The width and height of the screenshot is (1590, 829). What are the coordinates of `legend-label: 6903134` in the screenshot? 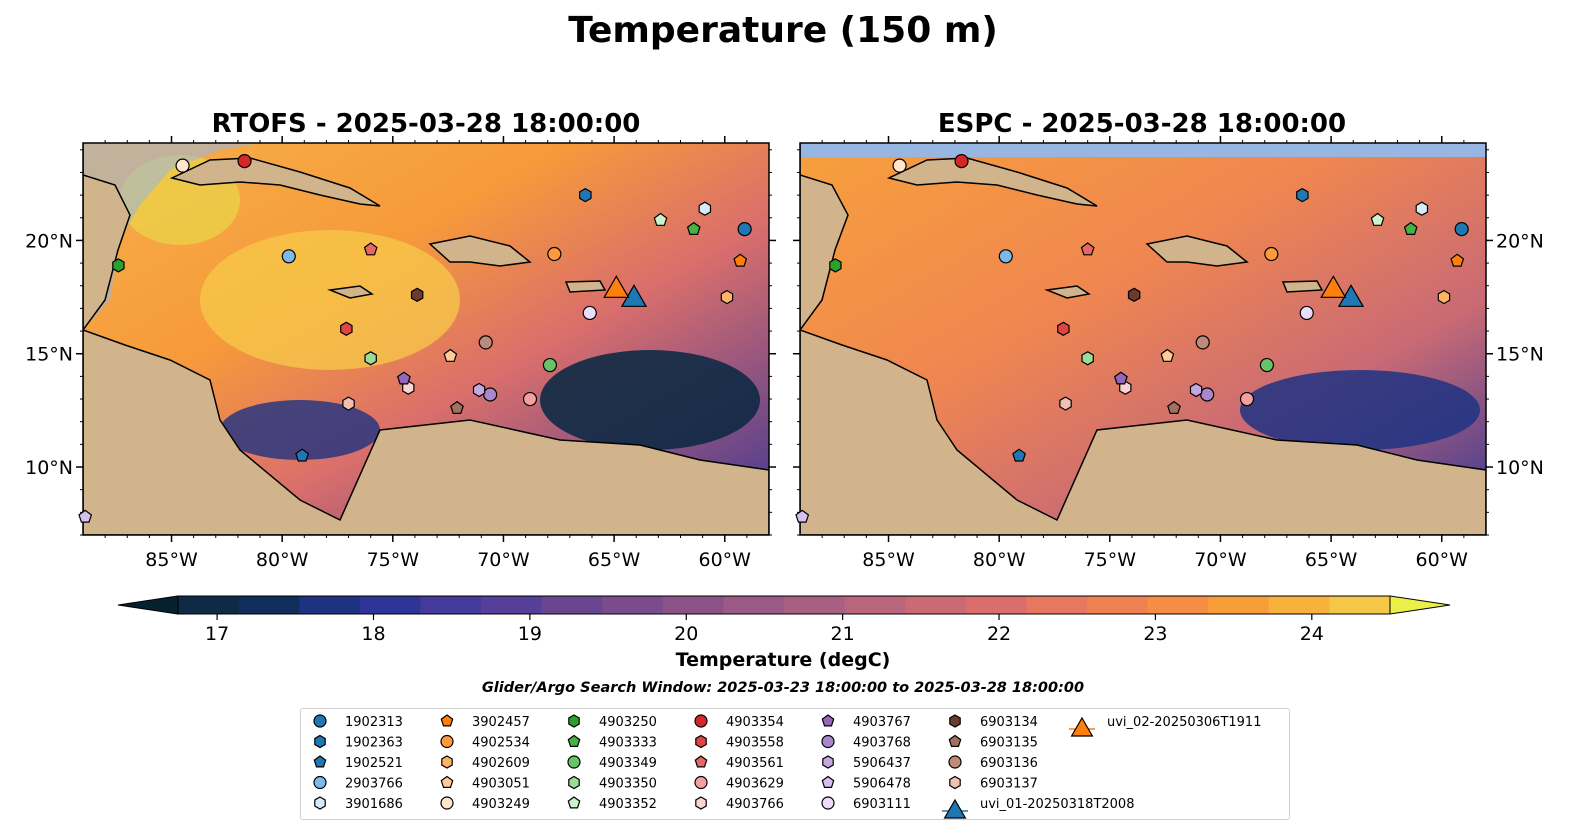 It's located at (1009, 722).